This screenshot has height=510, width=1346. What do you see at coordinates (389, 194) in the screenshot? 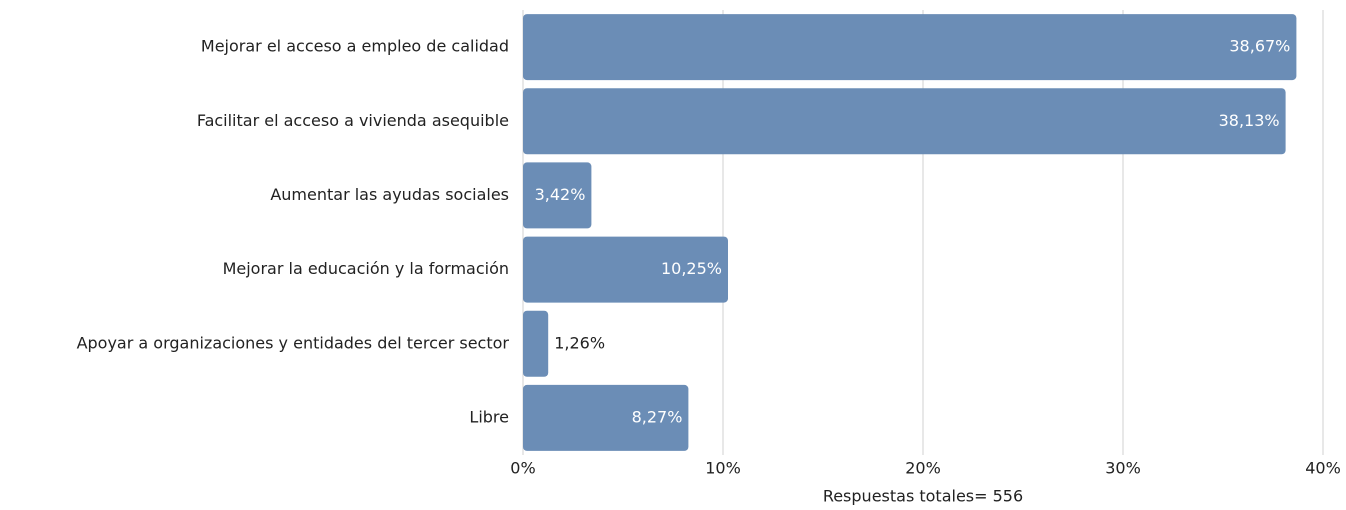
I see `y-tick-label: Aumentar las ayudas sociales` at bounding box center [389, 194].